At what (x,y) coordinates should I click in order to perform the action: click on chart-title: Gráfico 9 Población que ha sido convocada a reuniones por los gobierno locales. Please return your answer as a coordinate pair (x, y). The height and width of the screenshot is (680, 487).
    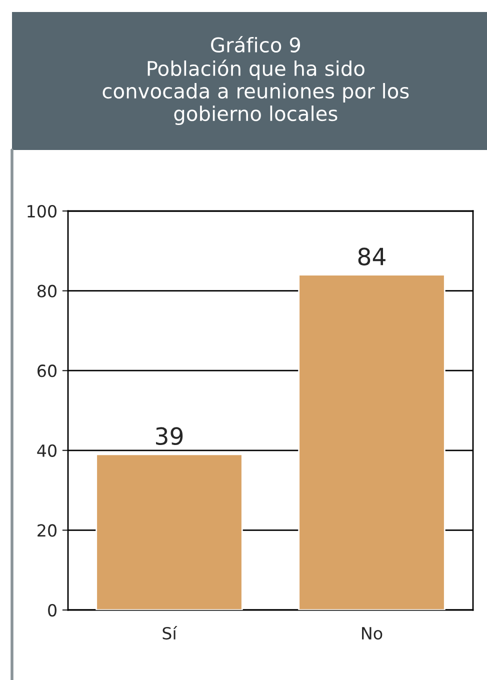
    Looking at the image, I should click on (255, 81).